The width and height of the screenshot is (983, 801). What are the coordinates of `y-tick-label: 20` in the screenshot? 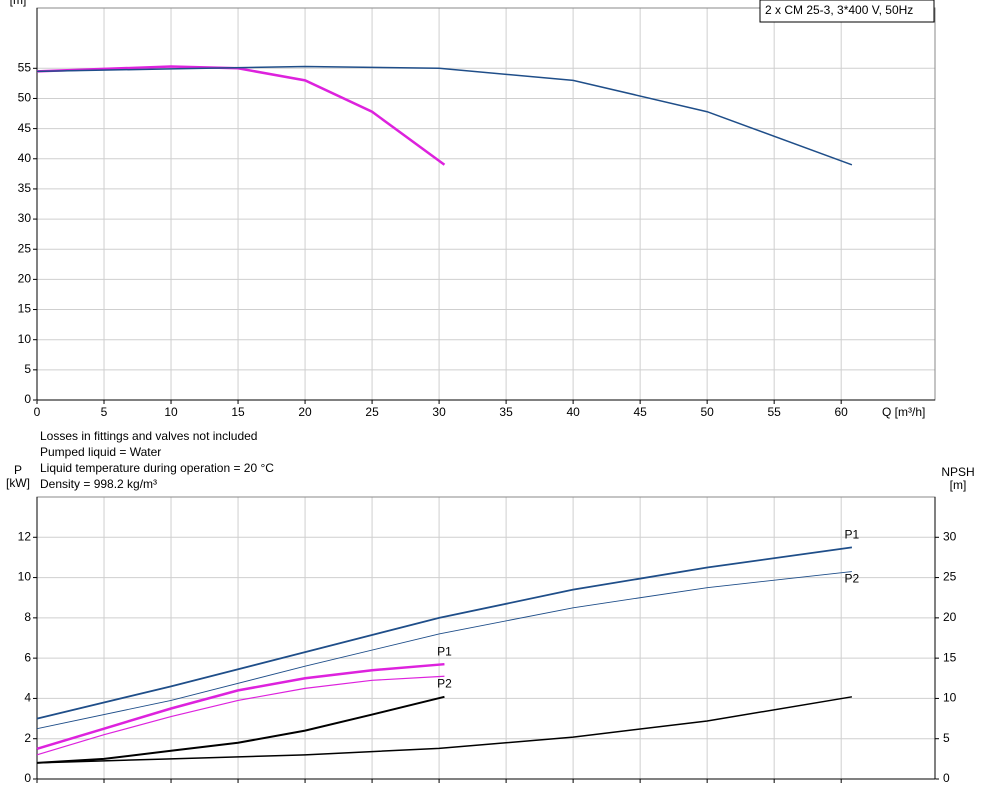 It's located at (25, 279).